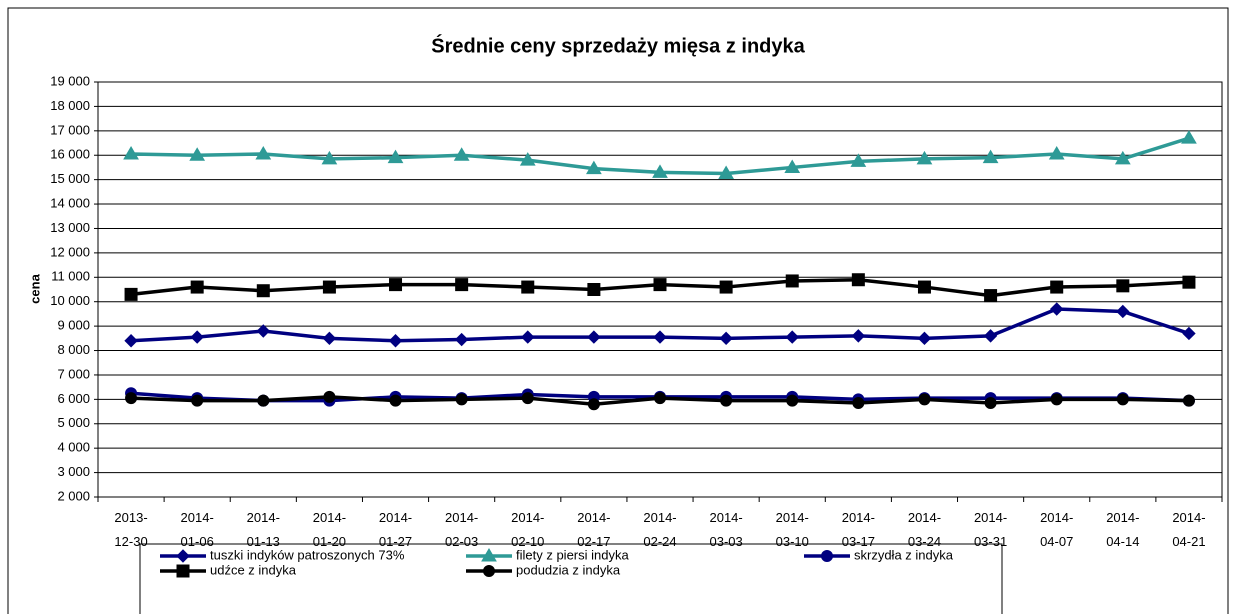 Image resolution: width=1236 pixels, height=614 pixels. Describe the element at coordinates (70, 276) in the screenshot. I see `y-tick-label: 11 000` at that location.